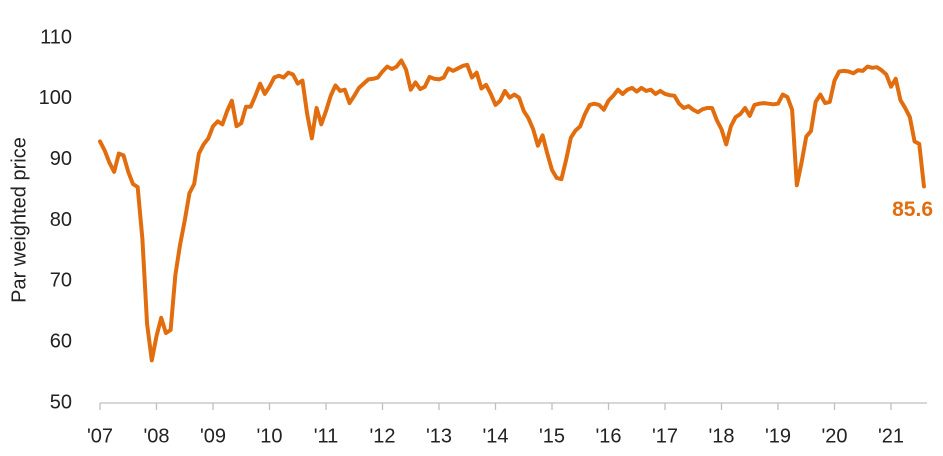 The height and width of the screenshot is (456, 943). Describe the element at coordinates (665, 436) in the screenshot. I see `x-tick-label: '17` at that location.